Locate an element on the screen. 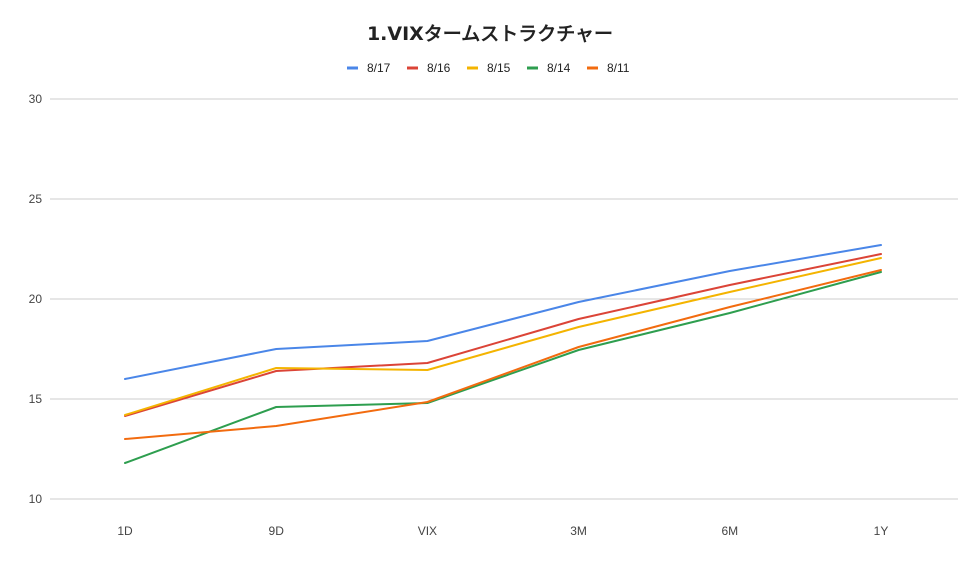 This screenshot has height=562, width=980. x-tick-label: VIX is located at coordinates (427, 531).